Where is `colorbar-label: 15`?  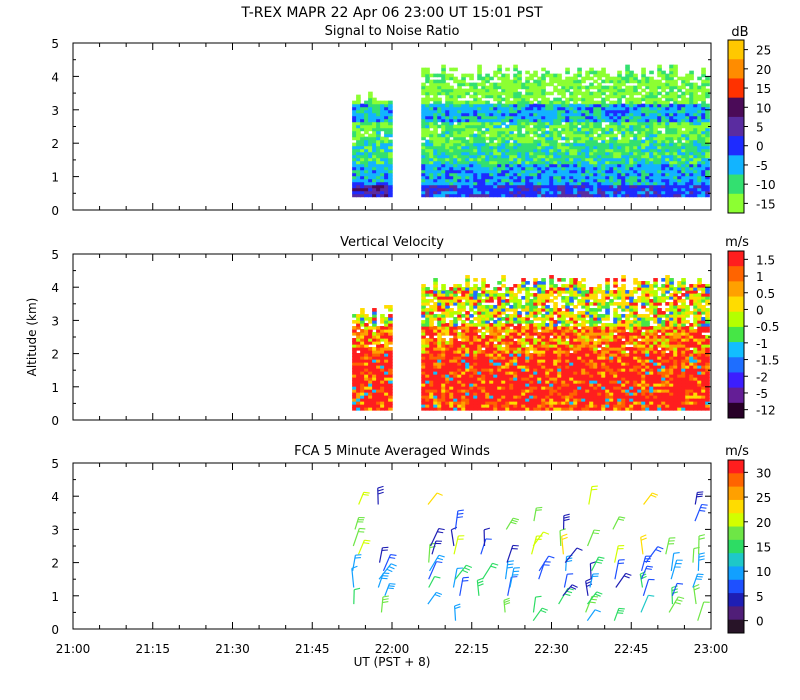
colorbar-label: 15 is located at coordinates (763, 89).